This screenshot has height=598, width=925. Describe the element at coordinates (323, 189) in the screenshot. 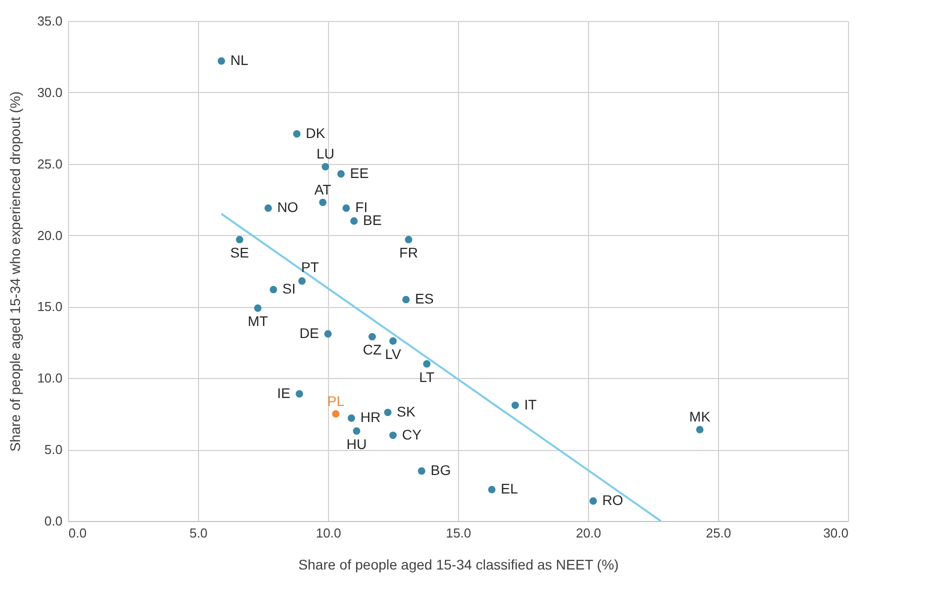

I see `annotation: AT` at that location.